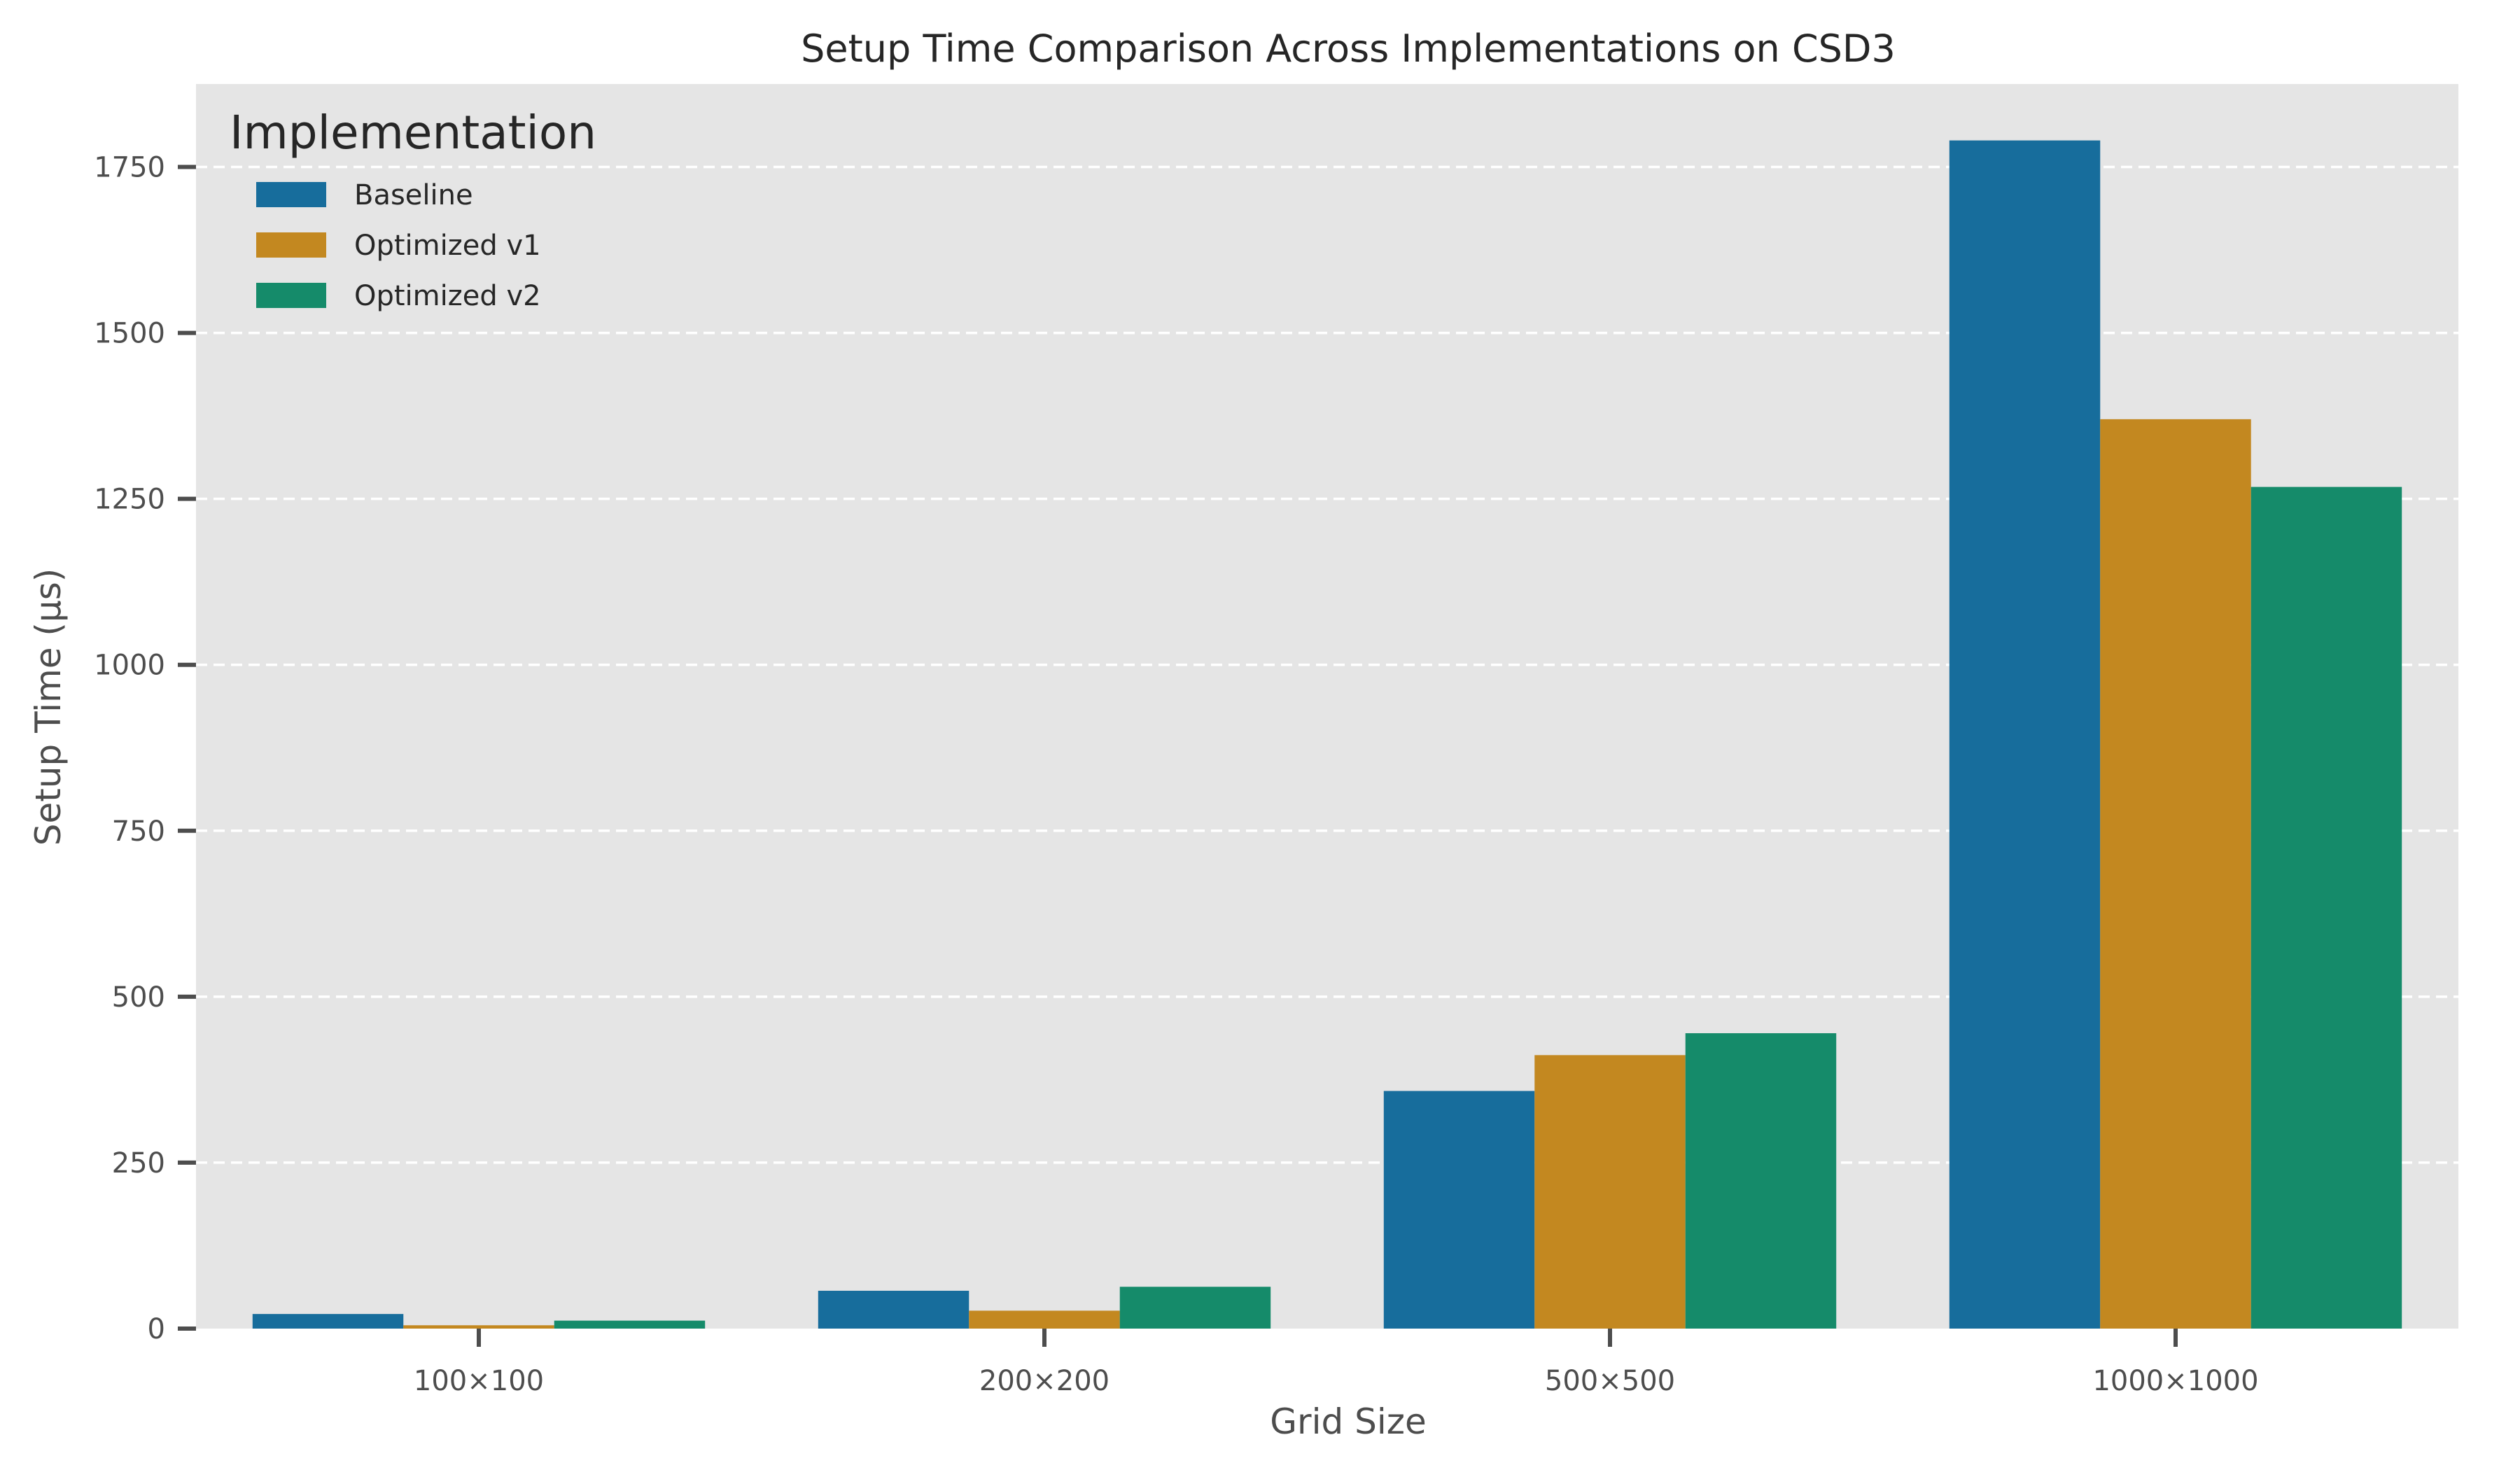 The image size is (2520, 1470). What do you see at coordinates (138, 1163) in the screenshot?
I see `y-tick-label: 250` at bounding box center [138, 1163].